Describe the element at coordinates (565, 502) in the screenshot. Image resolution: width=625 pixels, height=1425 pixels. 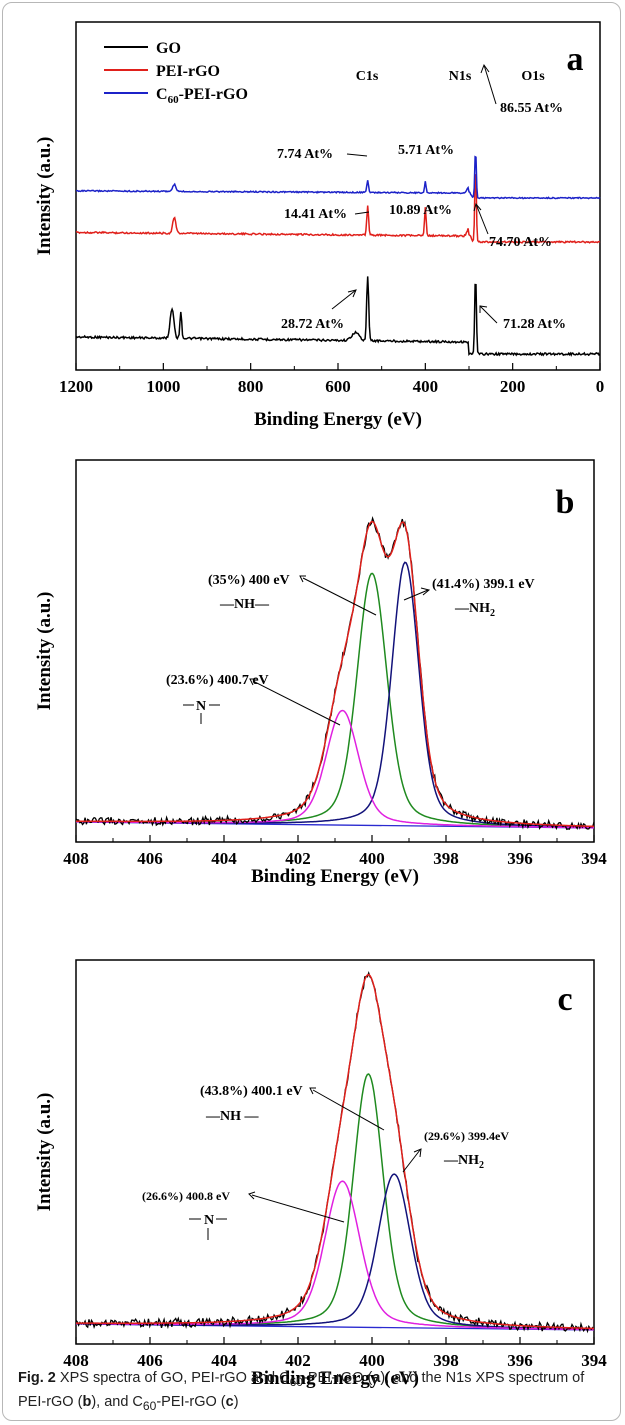
I see `panel-b-label: b` at that location.